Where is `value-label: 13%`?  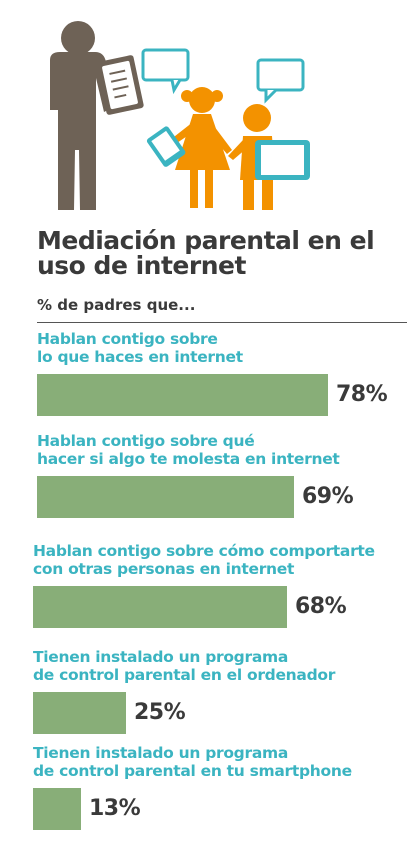
value-label: 13% is located at coordinates (115, 808).